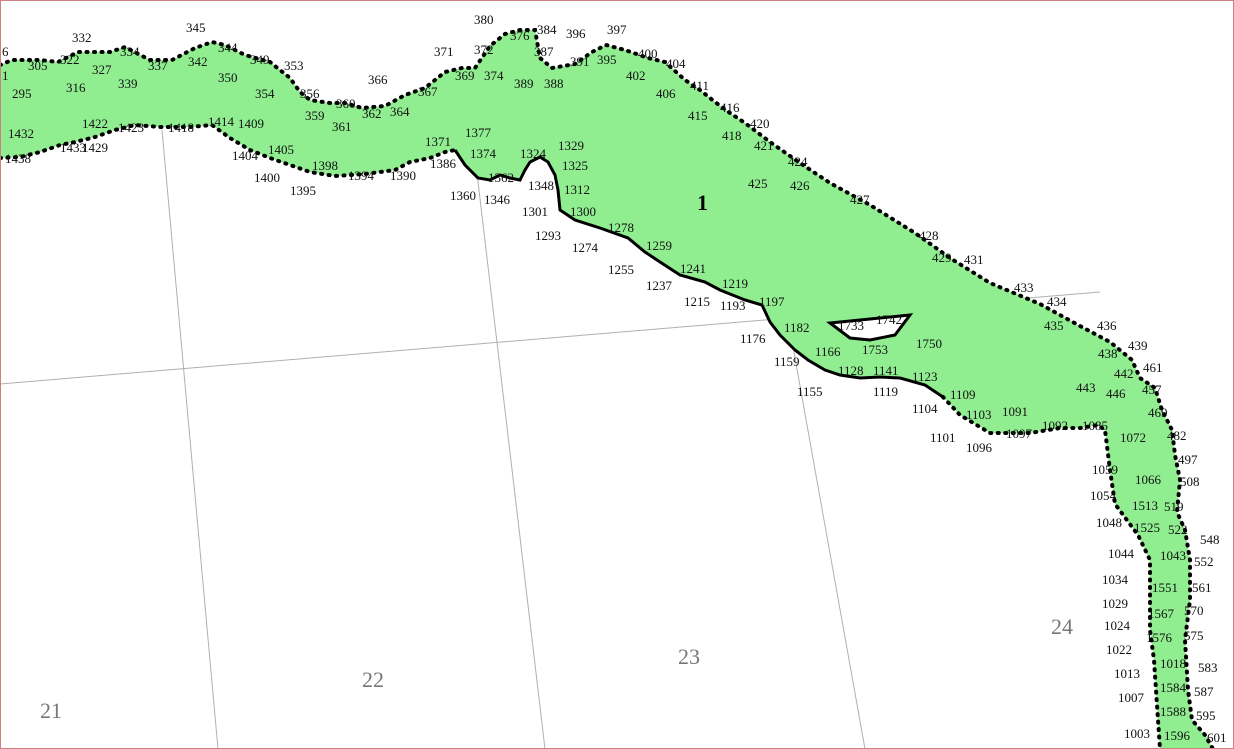 The height and width of the screenshot is (749, 1234). What do you see at coordinates (1055, 425) in the screenshot?
I see `vertex-label: 1092` at bounding box center [1055, 425].